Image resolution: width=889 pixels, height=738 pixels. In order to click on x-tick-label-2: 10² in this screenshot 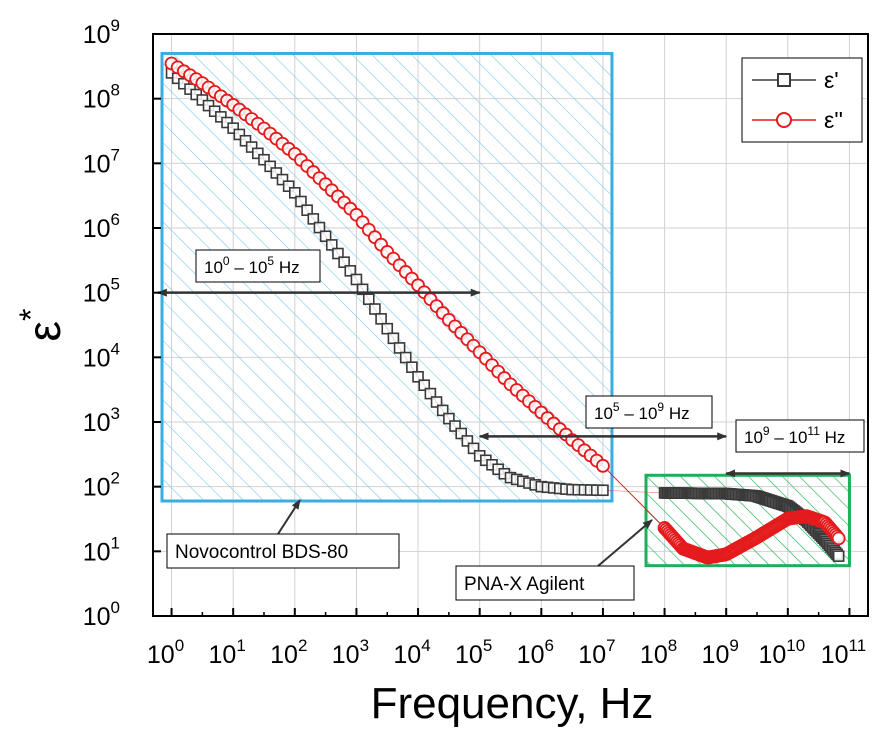, I will do `click(288, 652)`.